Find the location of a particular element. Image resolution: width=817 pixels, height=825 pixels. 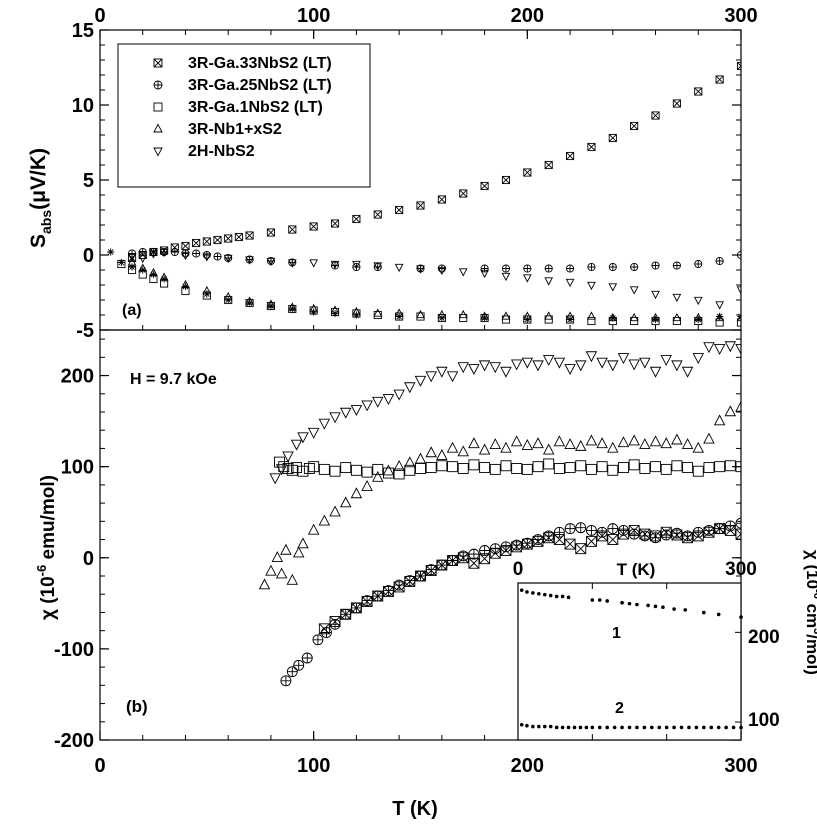

inset-ylabel: χ (10-6 cm3/mol) is located at coordinates (810, 612).